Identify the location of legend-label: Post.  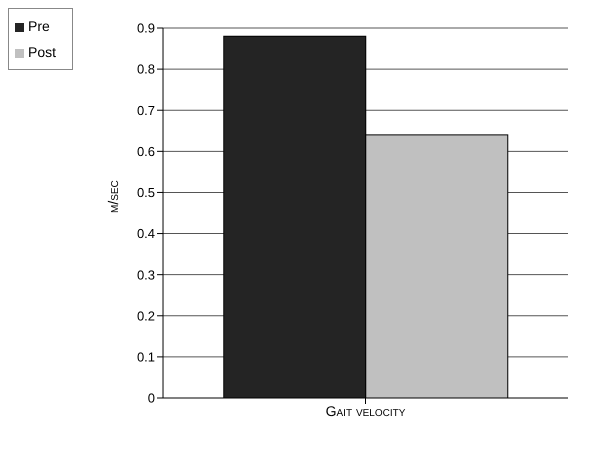
(42, 52).